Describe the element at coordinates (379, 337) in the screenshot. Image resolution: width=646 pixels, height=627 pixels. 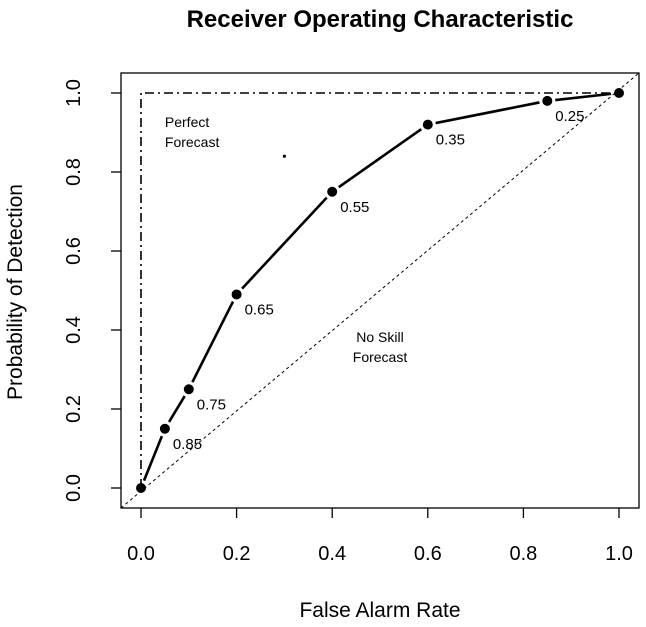
I see `annotation-1-line-0: No Skill` at that location.